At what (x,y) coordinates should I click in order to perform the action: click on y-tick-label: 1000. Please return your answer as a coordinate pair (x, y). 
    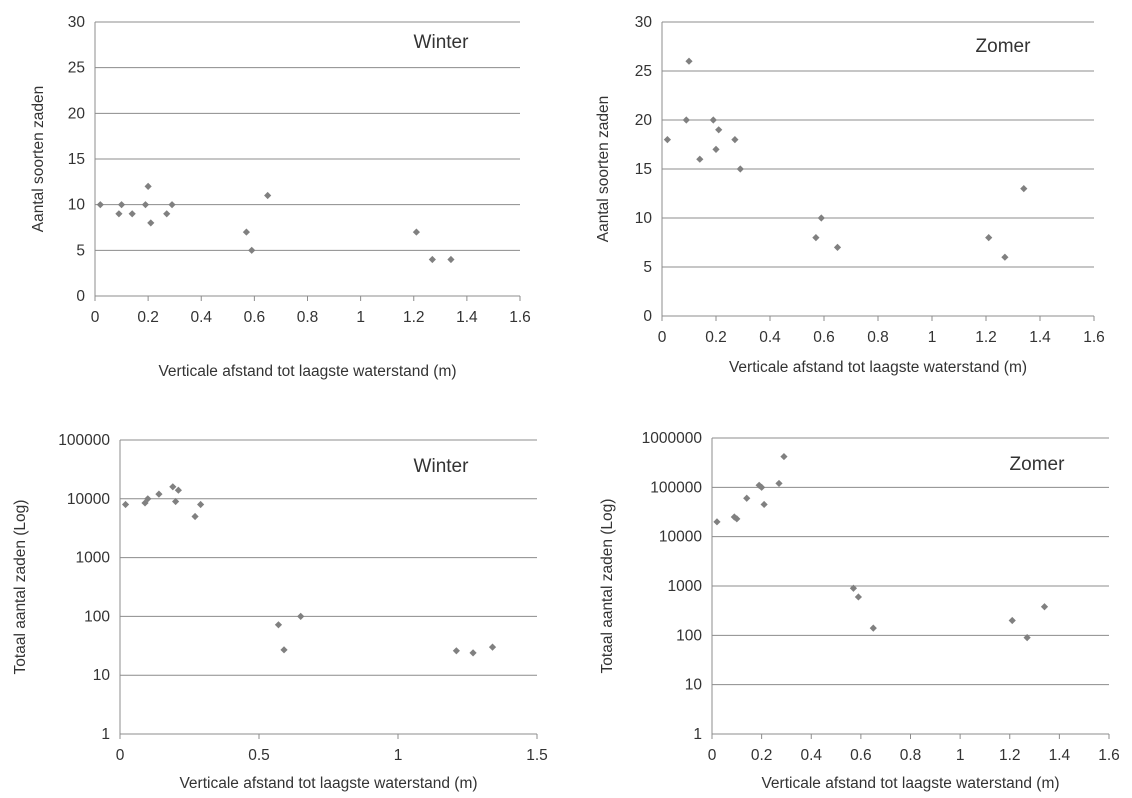
    Looking at the image, I should click on (93, 558).